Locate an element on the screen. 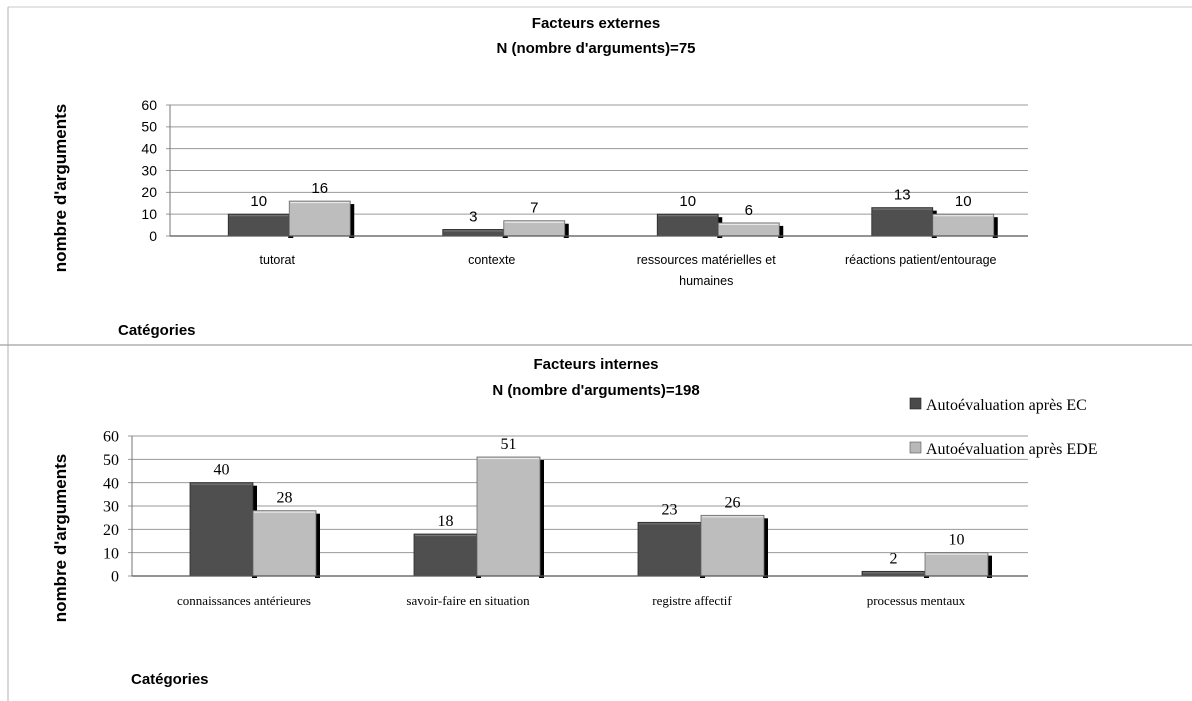  x-tick-label: contexte is located at coordinates (491, 260).